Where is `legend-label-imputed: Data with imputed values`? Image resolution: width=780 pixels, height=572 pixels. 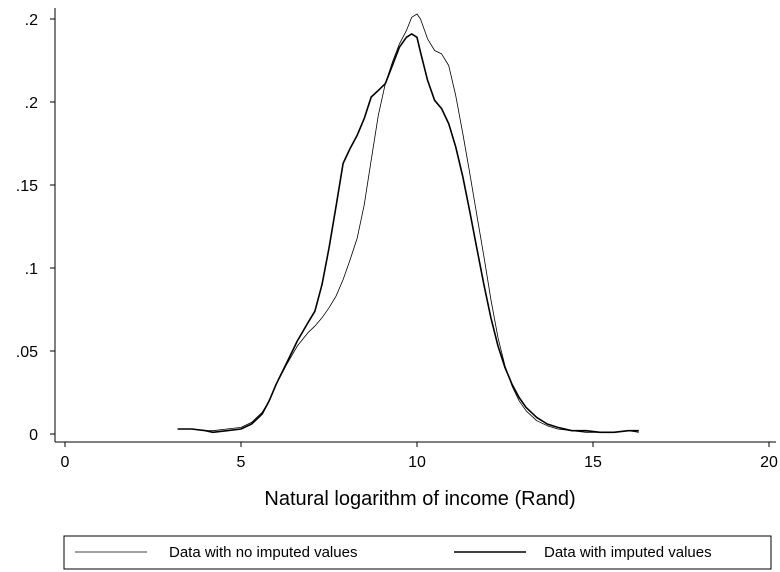 legend-label-imputed: Data with imputed values is located at coordinates (628, 552).